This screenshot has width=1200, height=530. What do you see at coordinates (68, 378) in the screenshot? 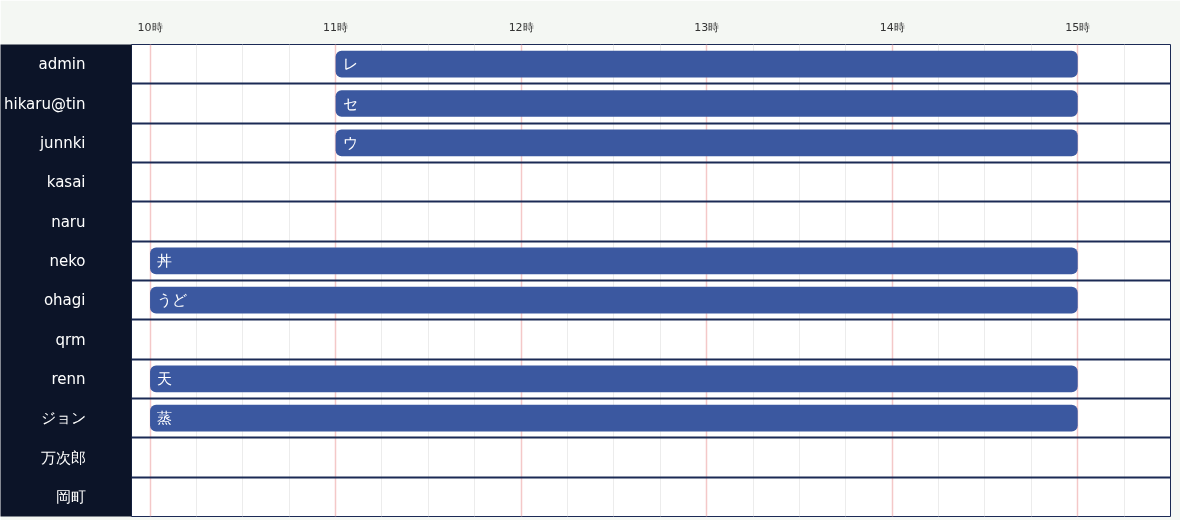
I see `y-tick-label: renn` at bounding box center [68, 378].